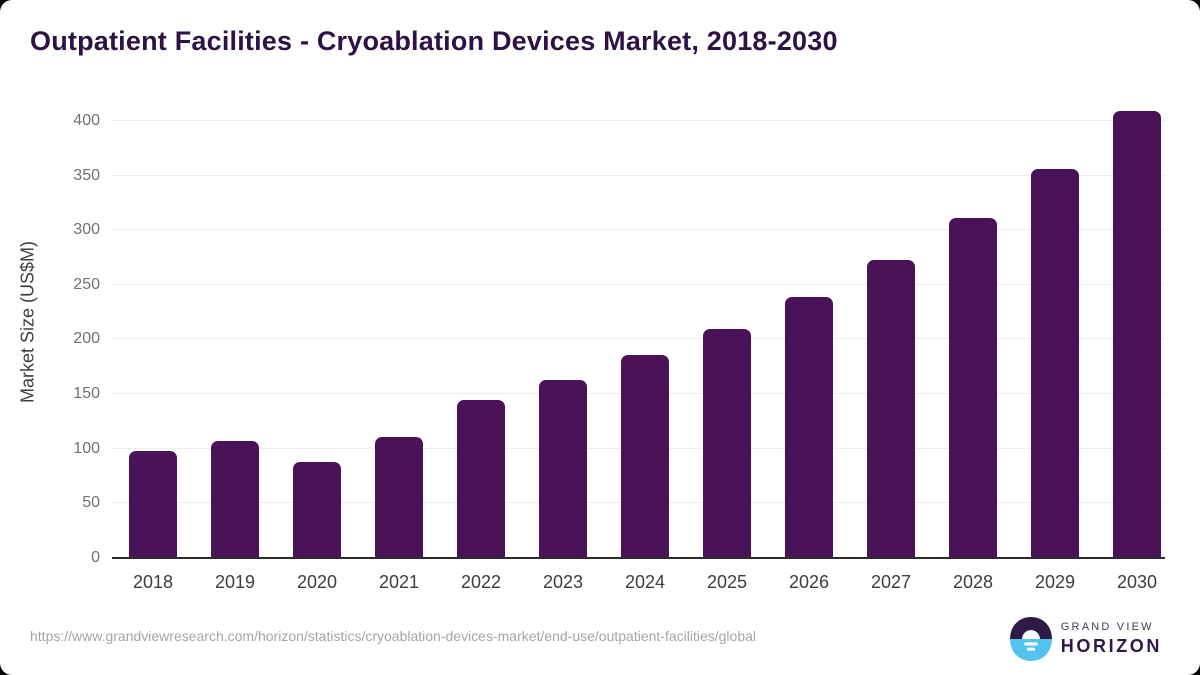 The image size is (1200, 675). Describe the element at coordinates (481, 582) in the screenshot. I see `x-tick-label-2022: 2022` at that location.